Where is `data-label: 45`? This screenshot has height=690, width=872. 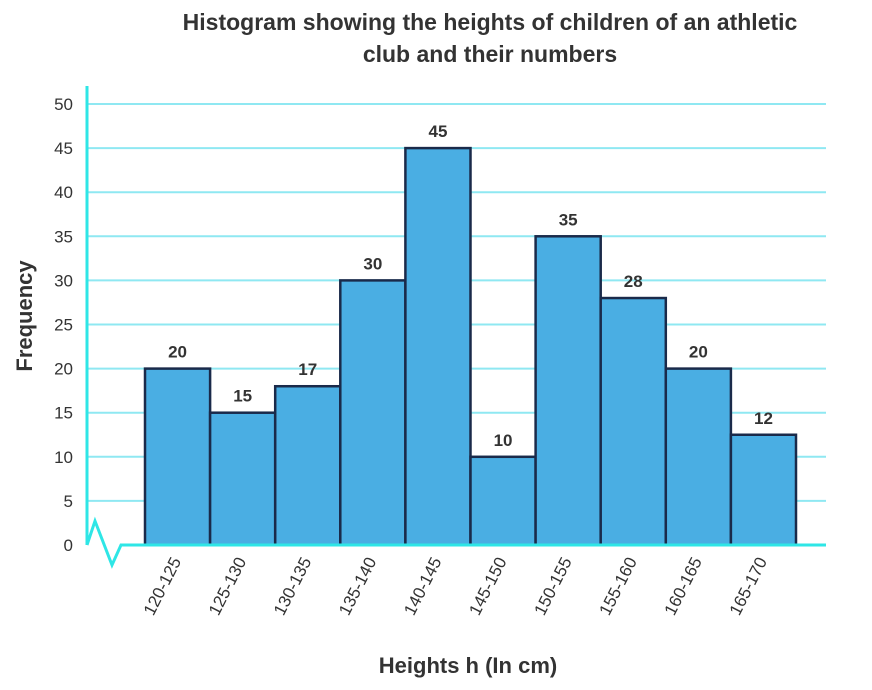 data-label: 45 is located at coordinates (437, 131).